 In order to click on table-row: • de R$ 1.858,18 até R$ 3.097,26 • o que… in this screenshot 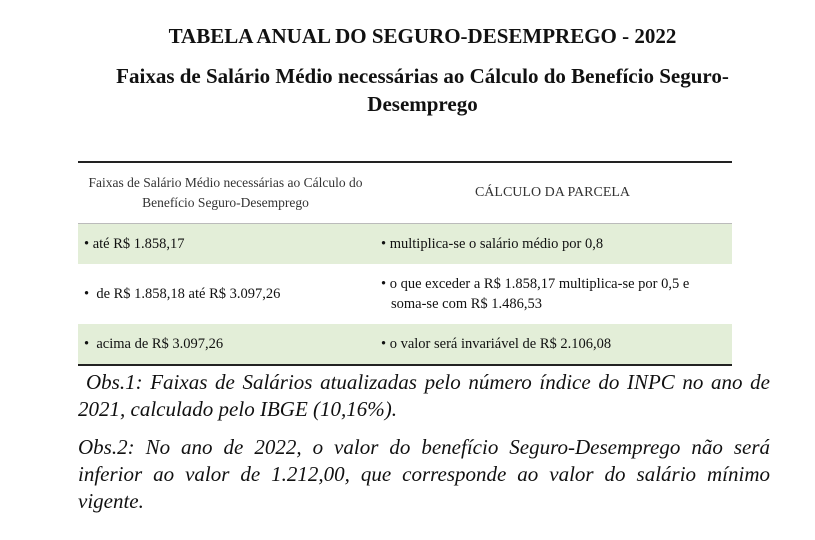, I will do `click(405, 294)`.